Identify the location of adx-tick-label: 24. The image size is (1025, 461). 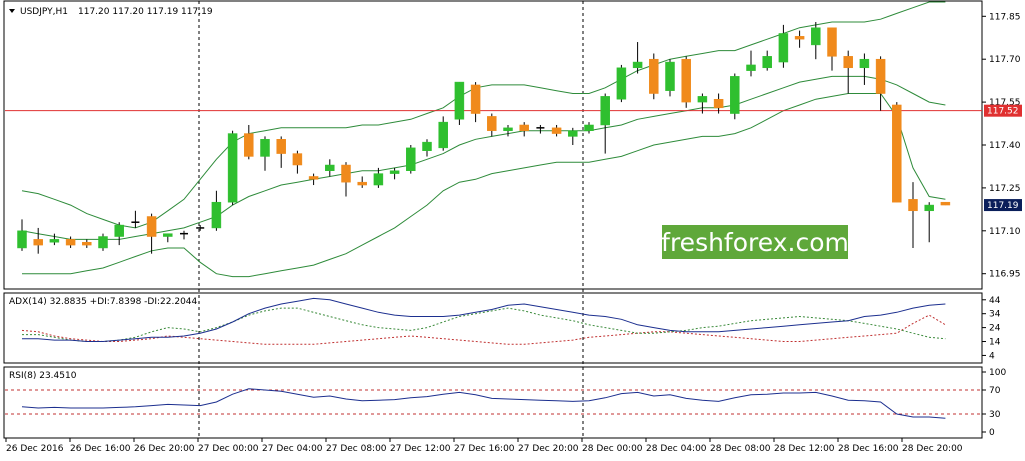
(995, 329).